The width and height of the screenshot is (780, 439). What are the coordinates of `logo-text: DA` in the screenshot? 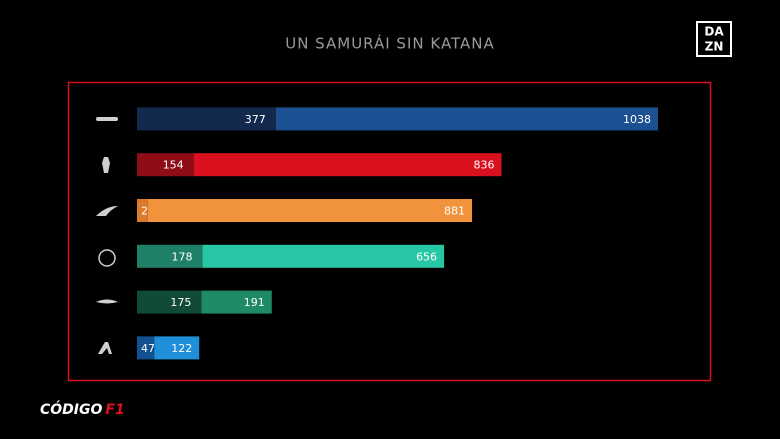 It's located at (714, 32).